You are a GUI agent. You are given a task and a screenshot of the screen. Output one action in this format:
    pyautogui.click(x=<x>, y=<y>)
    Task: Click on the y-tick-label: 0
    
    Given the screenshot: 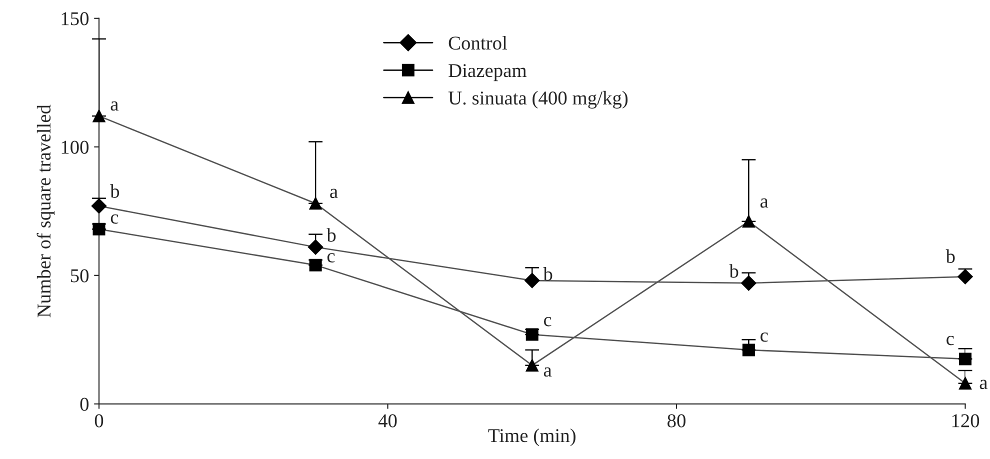 What is the action you would take?
    pyautogui.click(x=84, y=404)
    